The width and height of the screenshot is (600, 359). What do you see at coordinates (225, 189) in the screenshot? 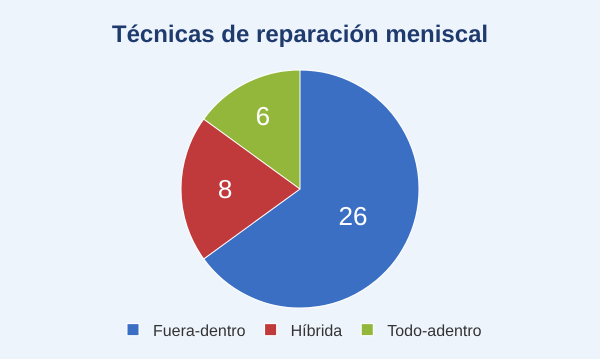
I see `data-label: 8` at bounding box center [225, 189].